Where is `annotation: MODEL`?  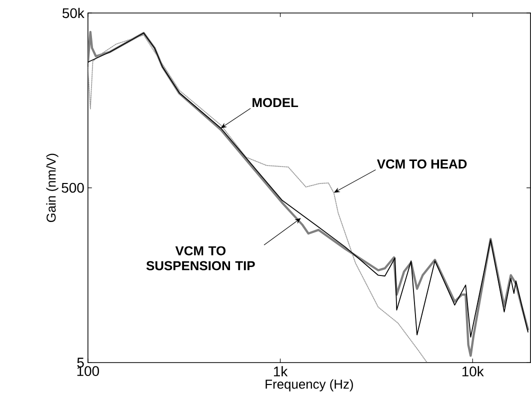 annotation: MODEL is located at coordinates (275, 103).